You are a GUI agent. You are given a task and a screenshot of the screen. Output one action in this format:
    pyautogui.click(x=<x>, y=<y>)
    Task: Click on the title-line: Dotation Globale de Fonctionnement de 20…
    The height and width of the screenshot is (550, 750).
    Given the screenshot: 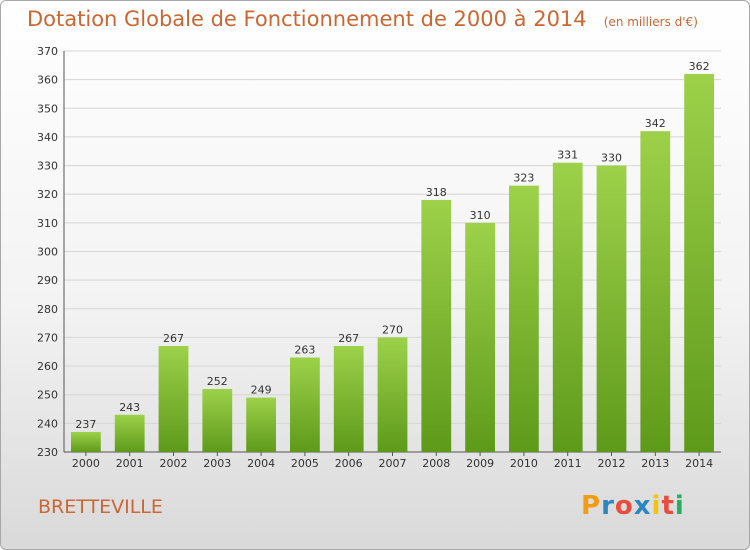 What is the action you would take?
    pyautogui.click(x=362, y=19)
    